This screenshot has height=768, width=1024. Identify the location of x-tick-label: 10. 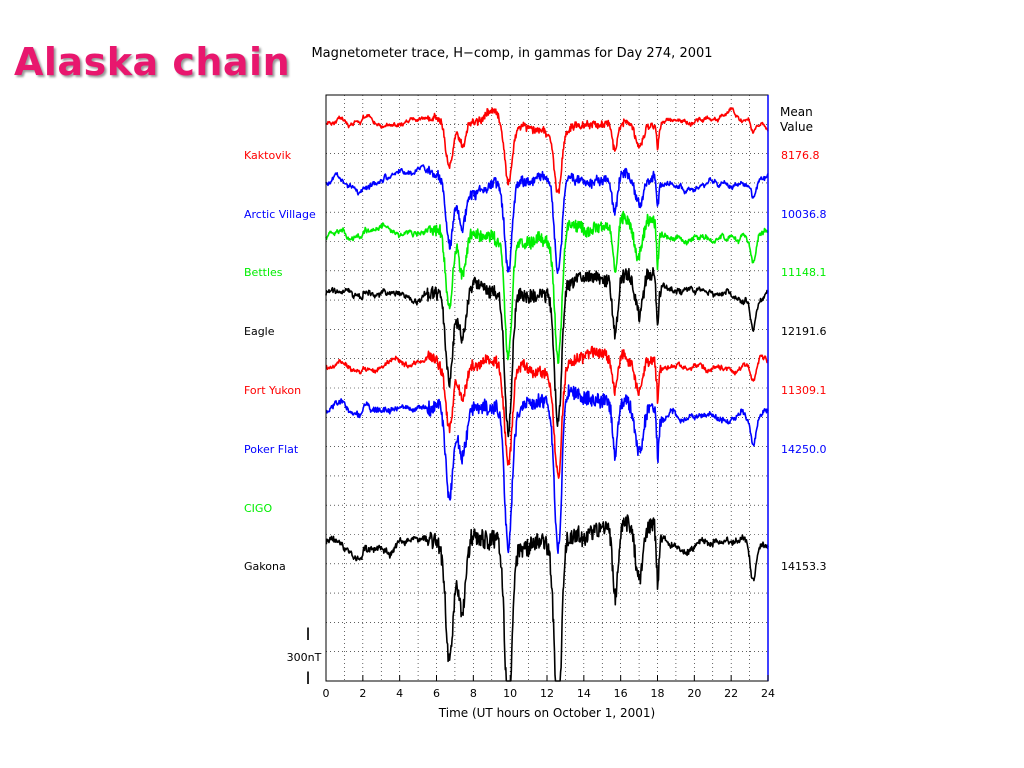
(510, 693).